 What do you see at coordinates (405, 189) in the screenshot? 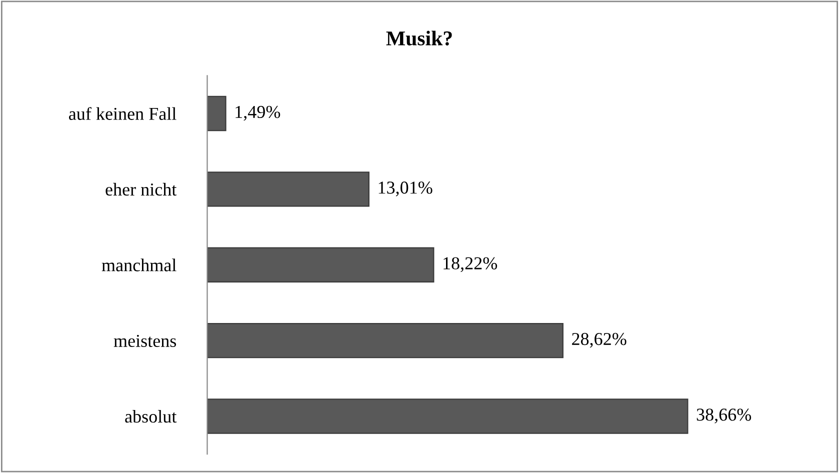
I see `data-label: 13,01%` at bounding box center [405, 189].